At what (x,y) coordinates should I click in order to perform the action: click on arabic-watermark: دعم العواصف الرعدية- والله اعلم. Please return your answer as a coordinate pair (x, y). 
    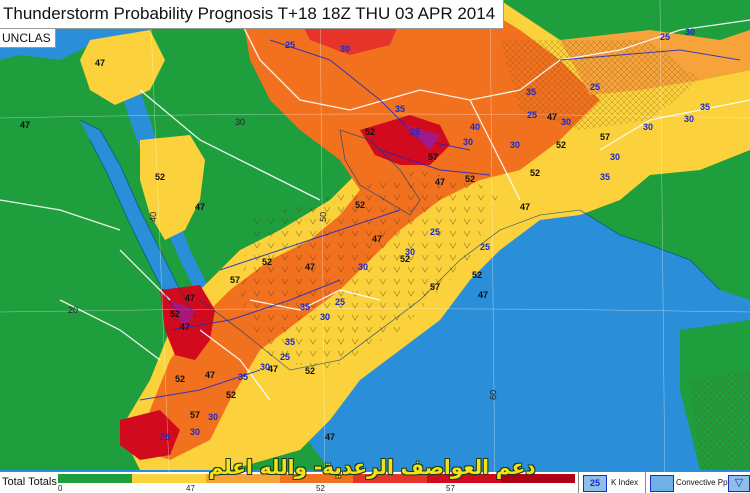
    Looking at the image, I should click on (372, 467).